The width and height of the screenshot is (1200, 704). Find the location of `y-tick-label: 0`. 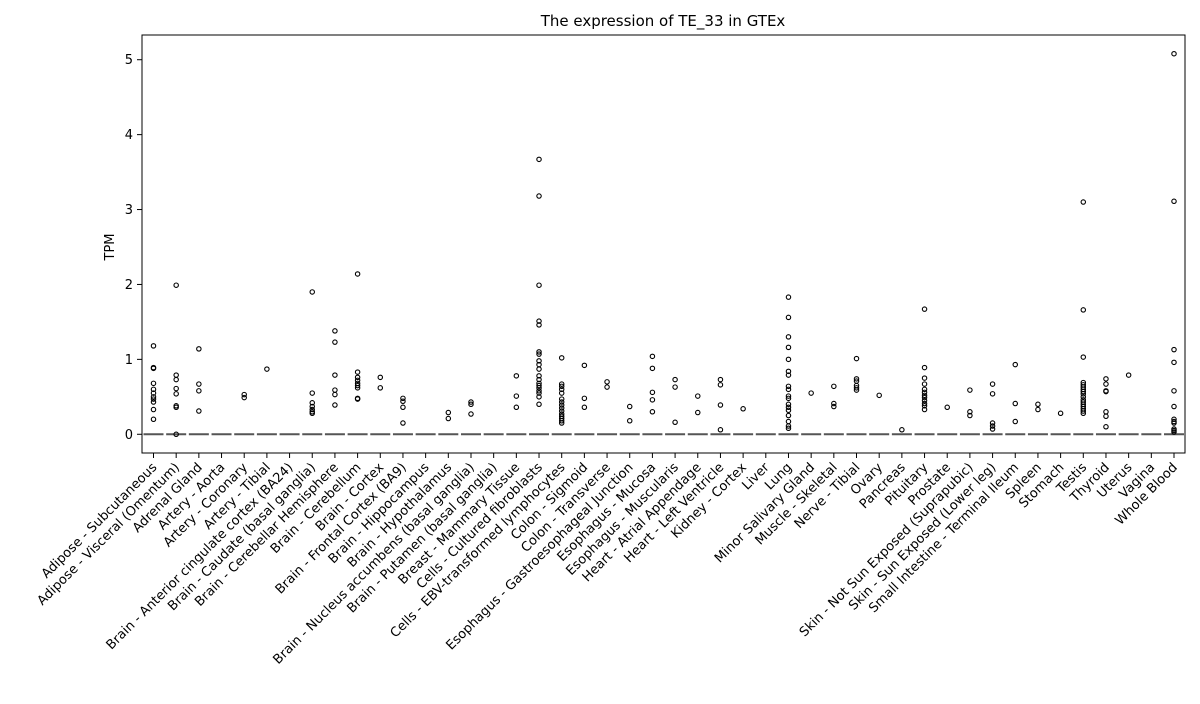

y-tick-label: 0 is located at coordinates (129, 435).